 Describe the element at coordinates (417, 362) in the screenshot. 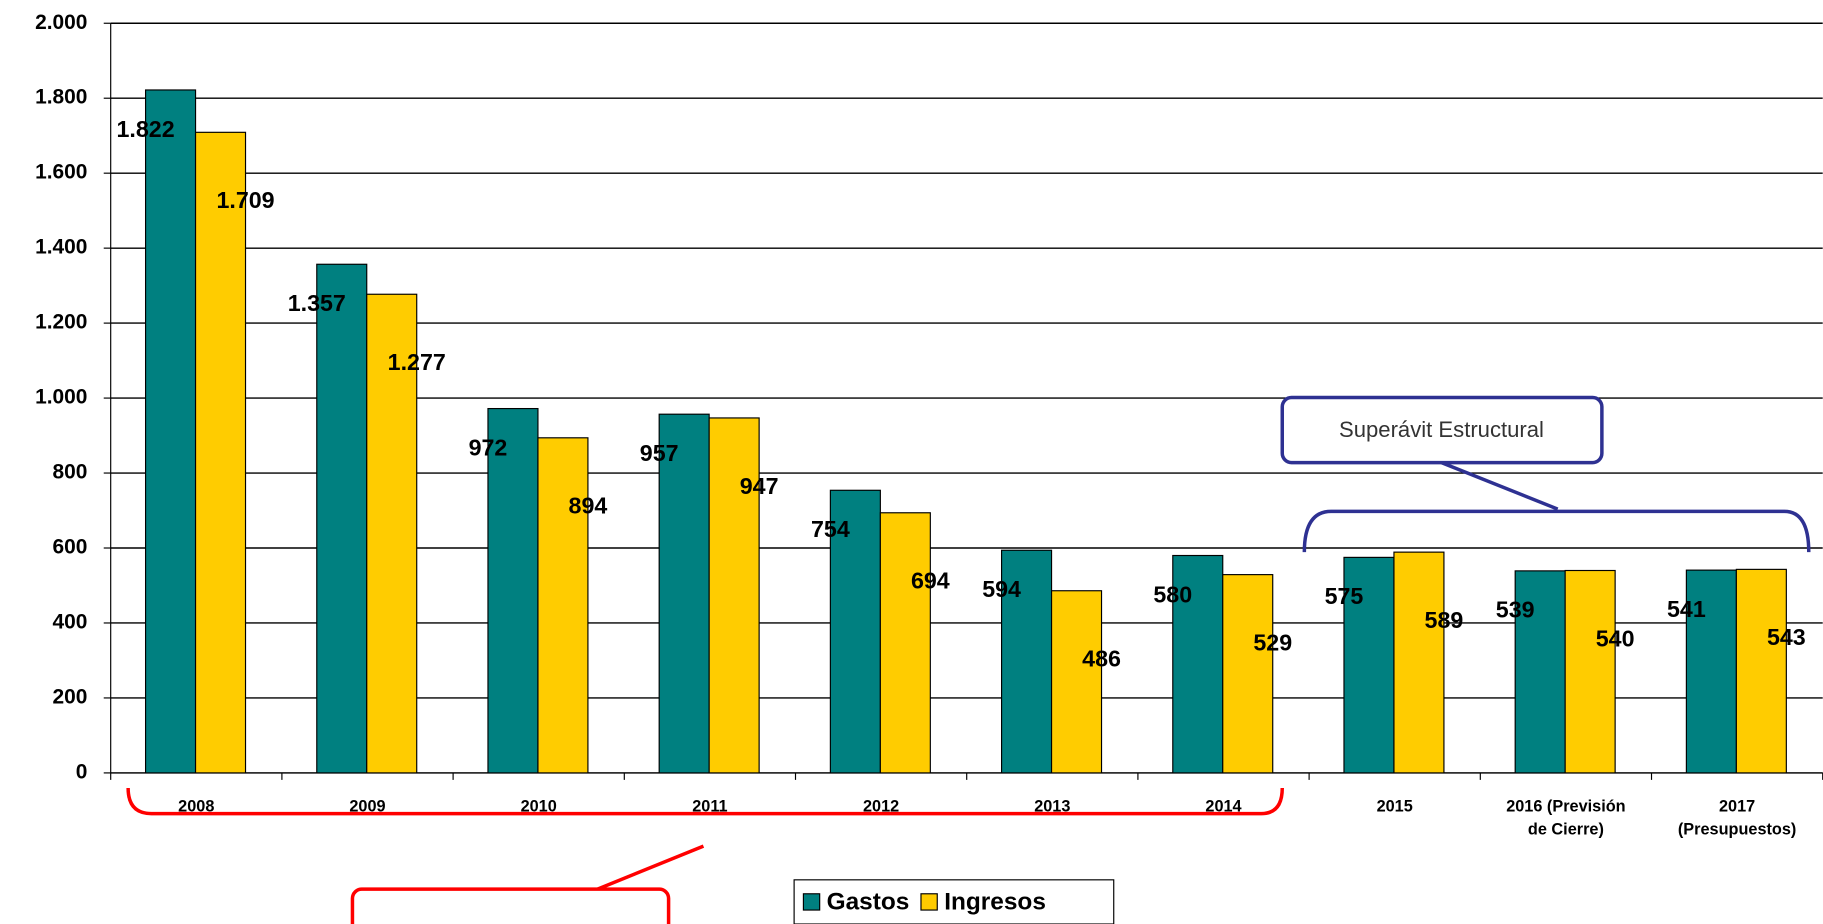

I see `data-label: 1.277` at that location.